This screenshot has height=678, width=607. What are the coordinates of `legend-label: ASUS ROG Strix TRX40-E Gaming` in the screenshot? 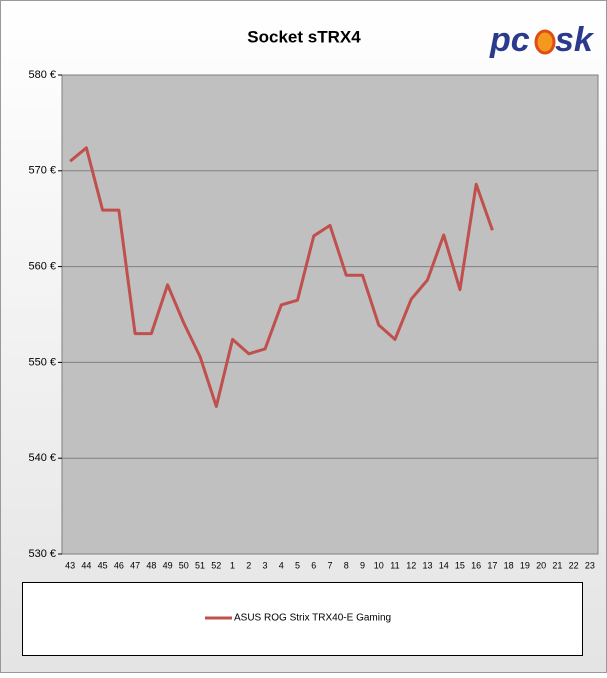 It's located at (312, 618).